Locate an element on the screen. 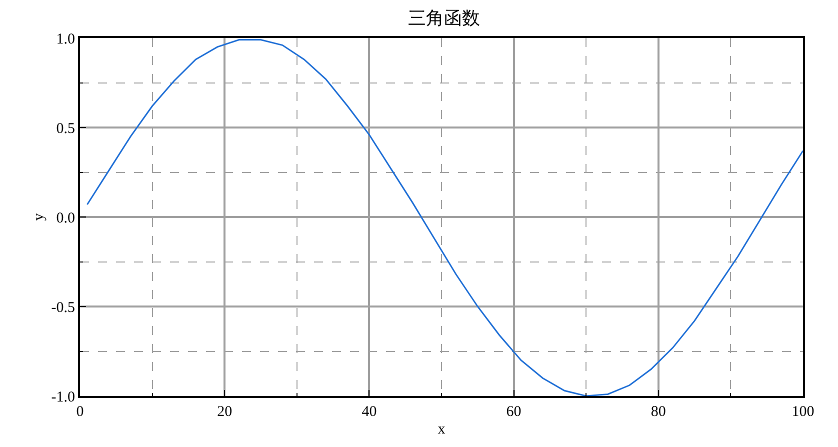 The image size is (838, 447). x-tick-label: 20 is located at coordinates (224, 412).